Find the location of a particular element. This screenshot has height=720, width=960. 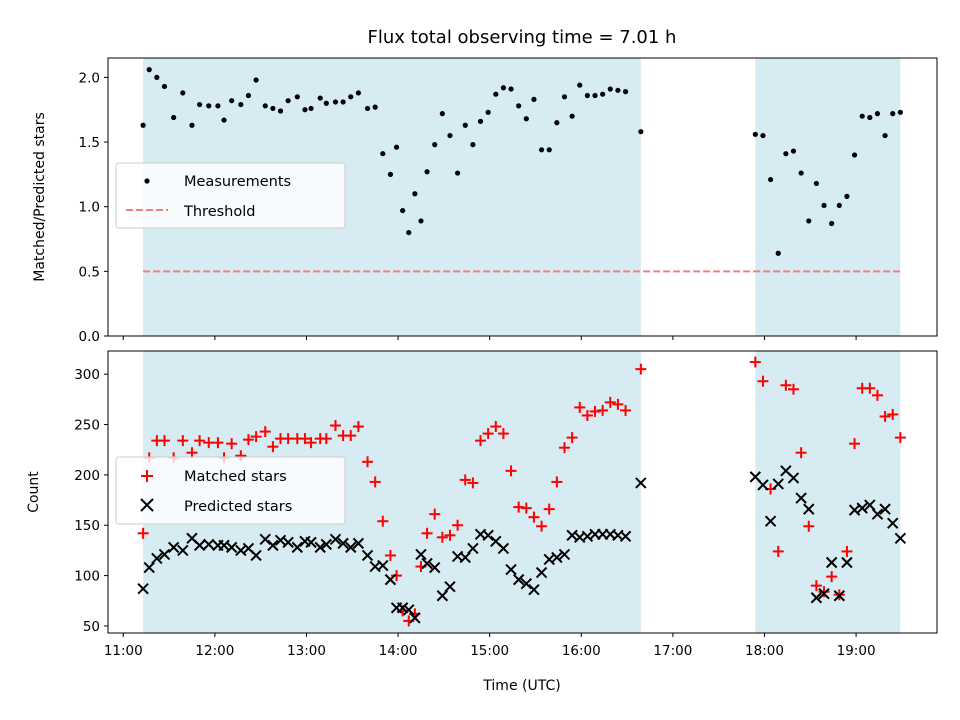

x-tick-label: 18:00 is located at coordinates (764, 651).